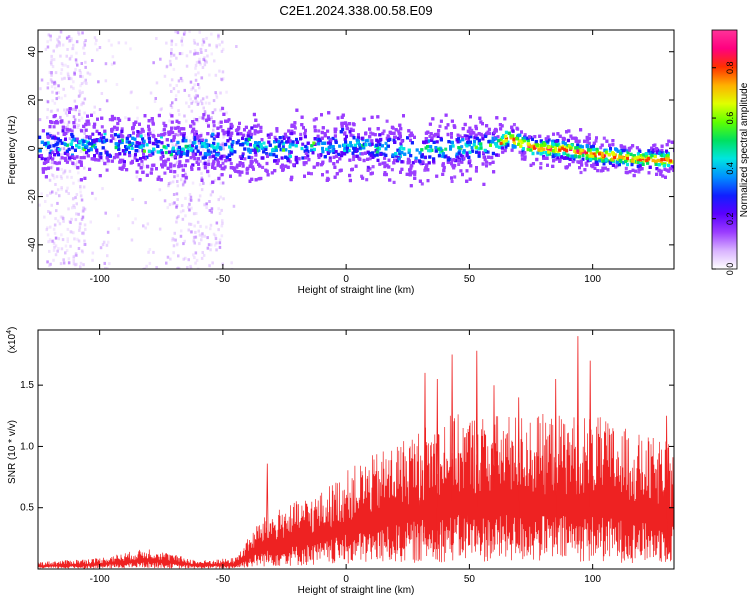 This screenshot has height=605, width=750. Describe the element at coordinates (100, 579) in the screenshot. I see `snr-xtick-label: -100` at that location.